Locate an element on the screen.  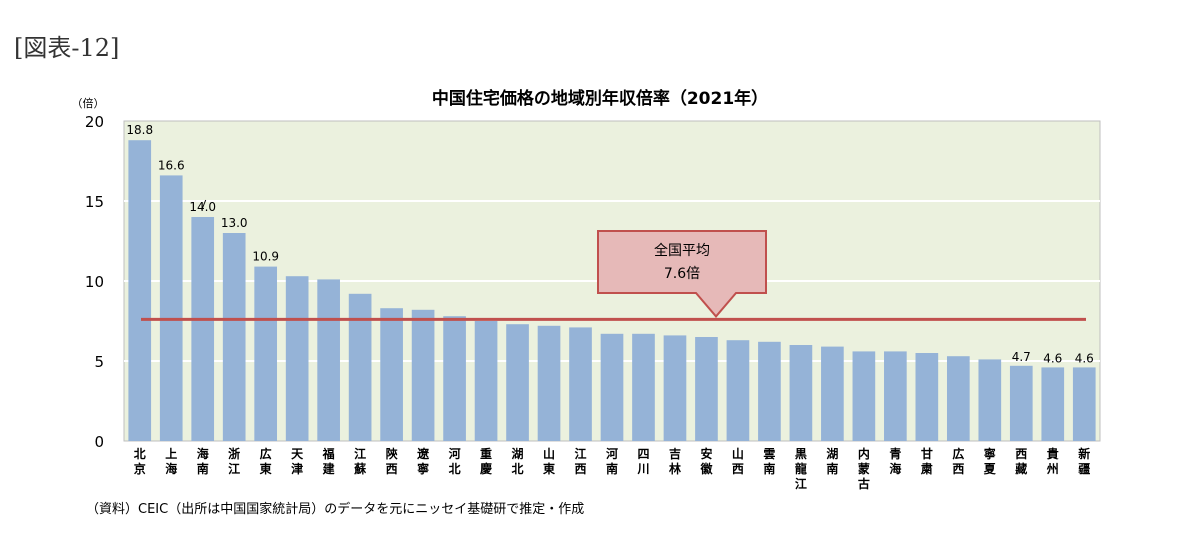
data-label: 4.7 is located at coordinates (1021, 357).